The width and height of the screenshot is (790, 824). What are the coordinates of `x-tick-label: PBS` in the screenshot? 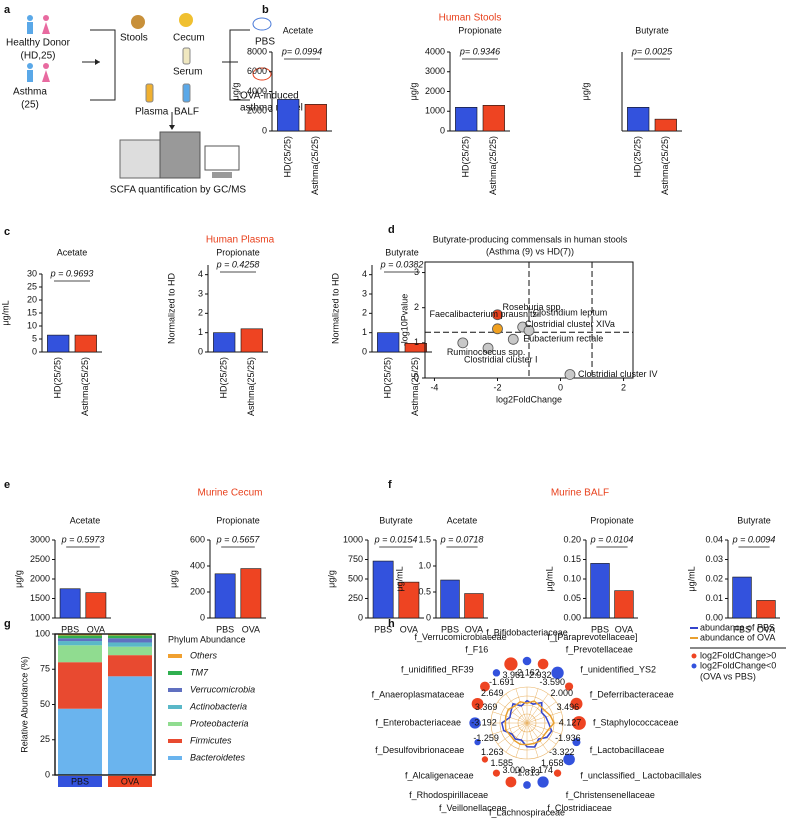 It's located at (70, 629).